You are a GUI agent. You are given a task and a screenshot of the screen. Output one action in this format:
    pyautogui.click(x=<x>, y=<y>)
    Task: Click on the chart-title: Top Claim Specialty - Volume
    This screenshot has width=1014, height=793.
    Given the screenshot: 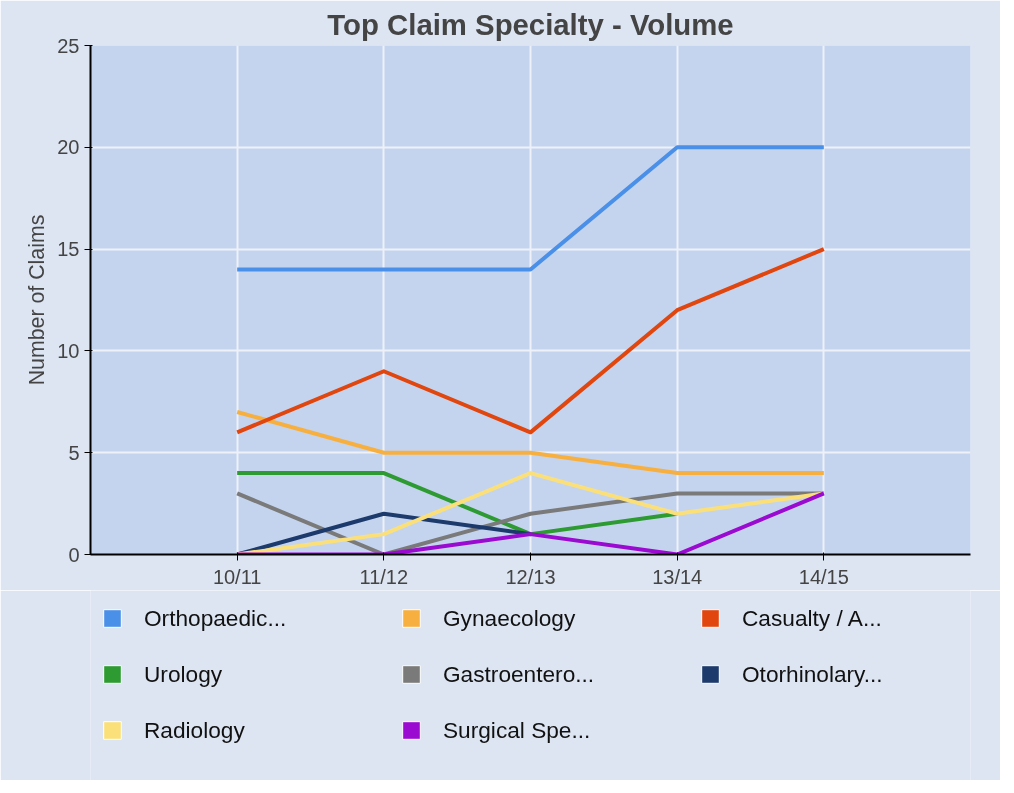 What is the action you would take?
    pyautogui.click(x=530, y=24)
    